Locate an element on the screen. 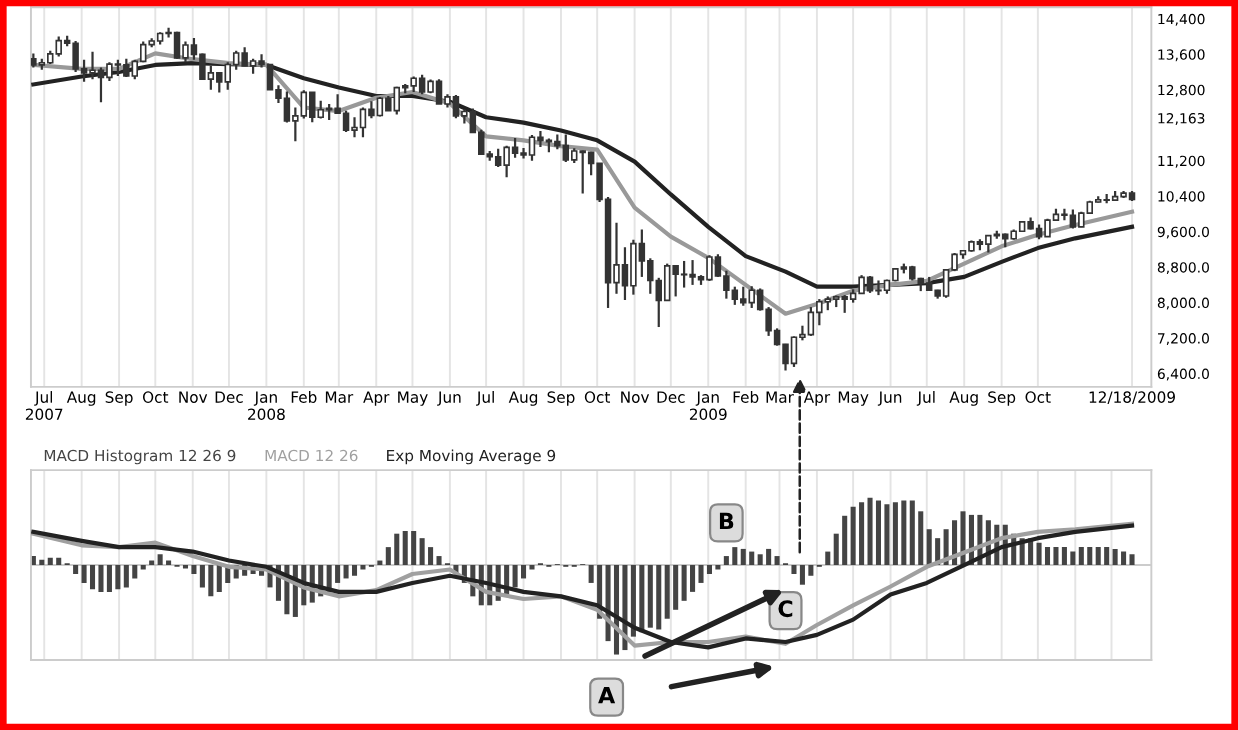 This screenshot has width=1238, height=730. annotation: B is located at coordinates (726, 521).